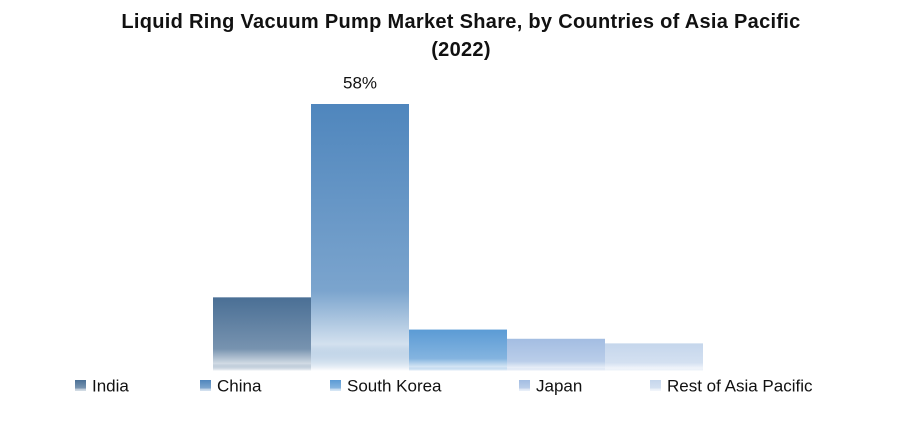 This screenshot has width=922, height=421. I want to click on legend-label: South Korea, so click(394, 385).